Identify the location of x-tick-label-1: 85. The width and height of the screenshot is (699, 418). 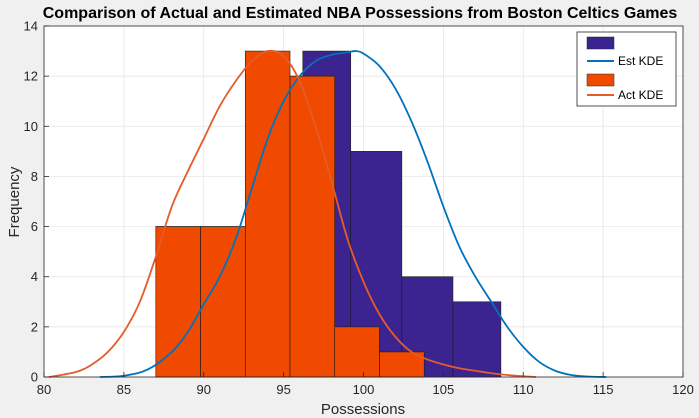
(124, 389).